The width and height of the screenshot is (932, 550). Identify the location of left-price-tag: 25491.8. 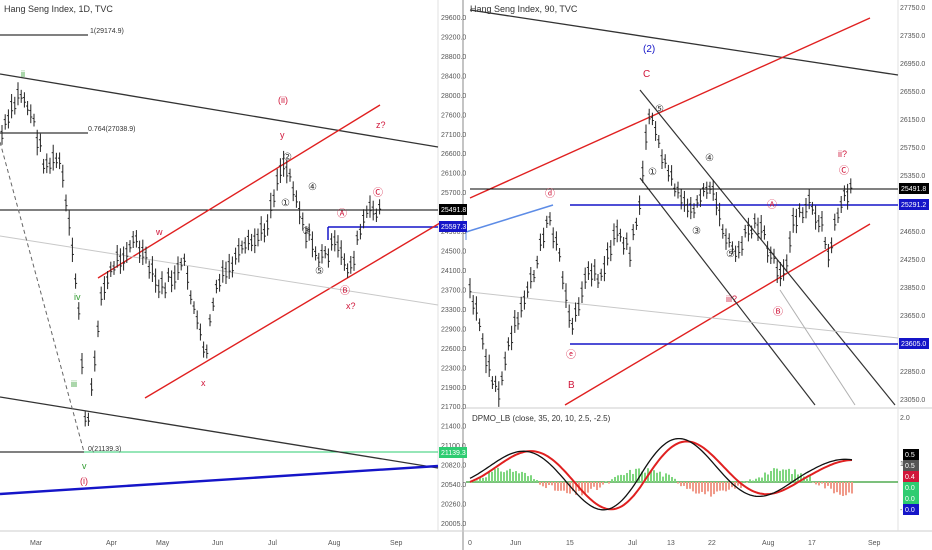
(453, 209).